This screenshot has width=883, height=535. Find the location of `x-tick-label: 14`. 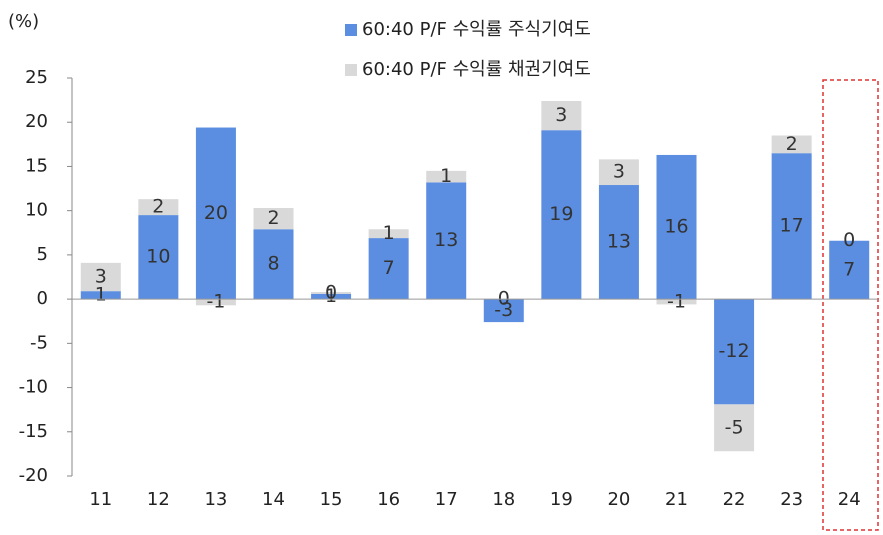

x-tick-label: 14 is located at coordinates (273, 499).